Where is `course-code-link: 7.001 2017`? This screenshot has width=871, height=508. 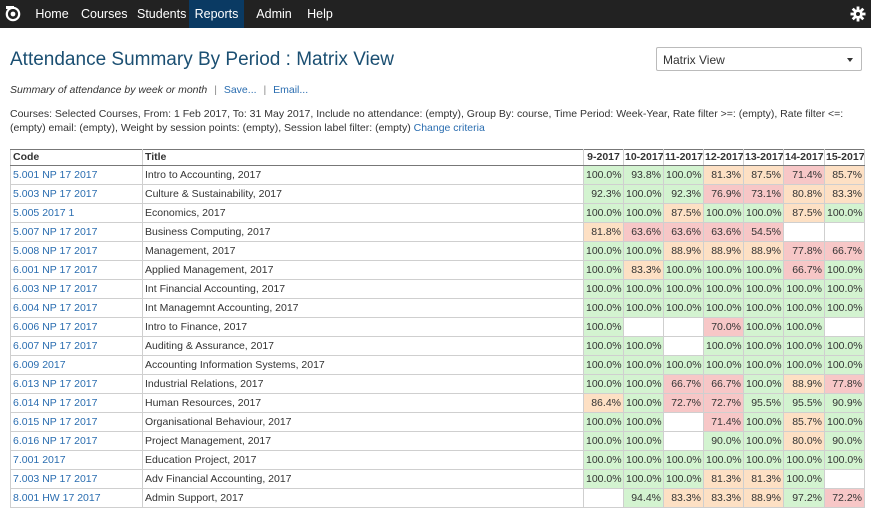 course-code-link: 7.001 2017 is located at coordinates (76, 460).